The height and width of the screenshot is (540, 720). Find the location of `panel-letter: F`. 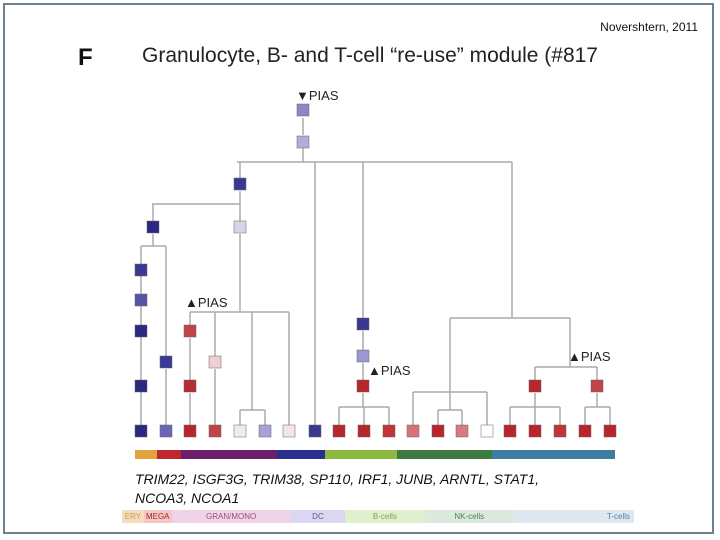

panel-letter: F is located at coordinates (85, 57).